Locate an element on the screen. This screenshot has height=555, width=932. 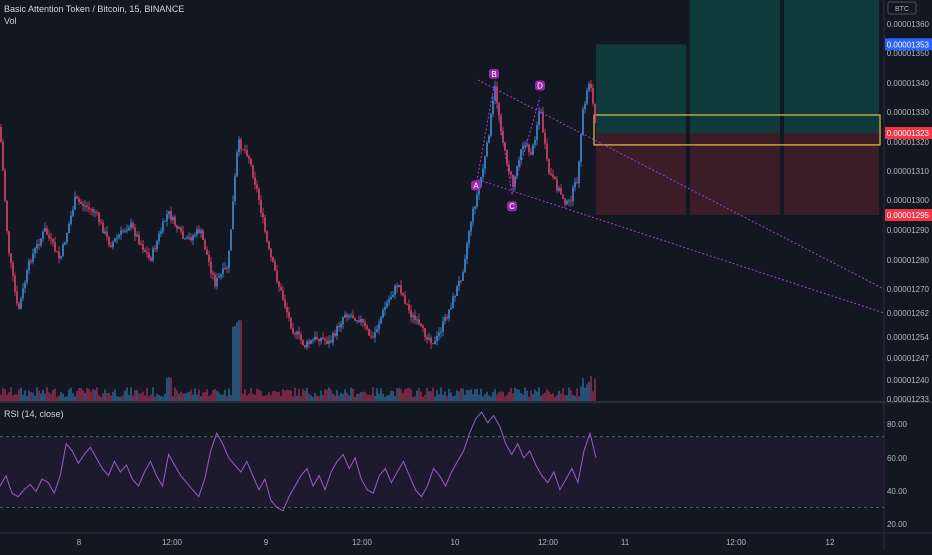
price-tick: 0.00001280 is located at coordinates (908, 260).